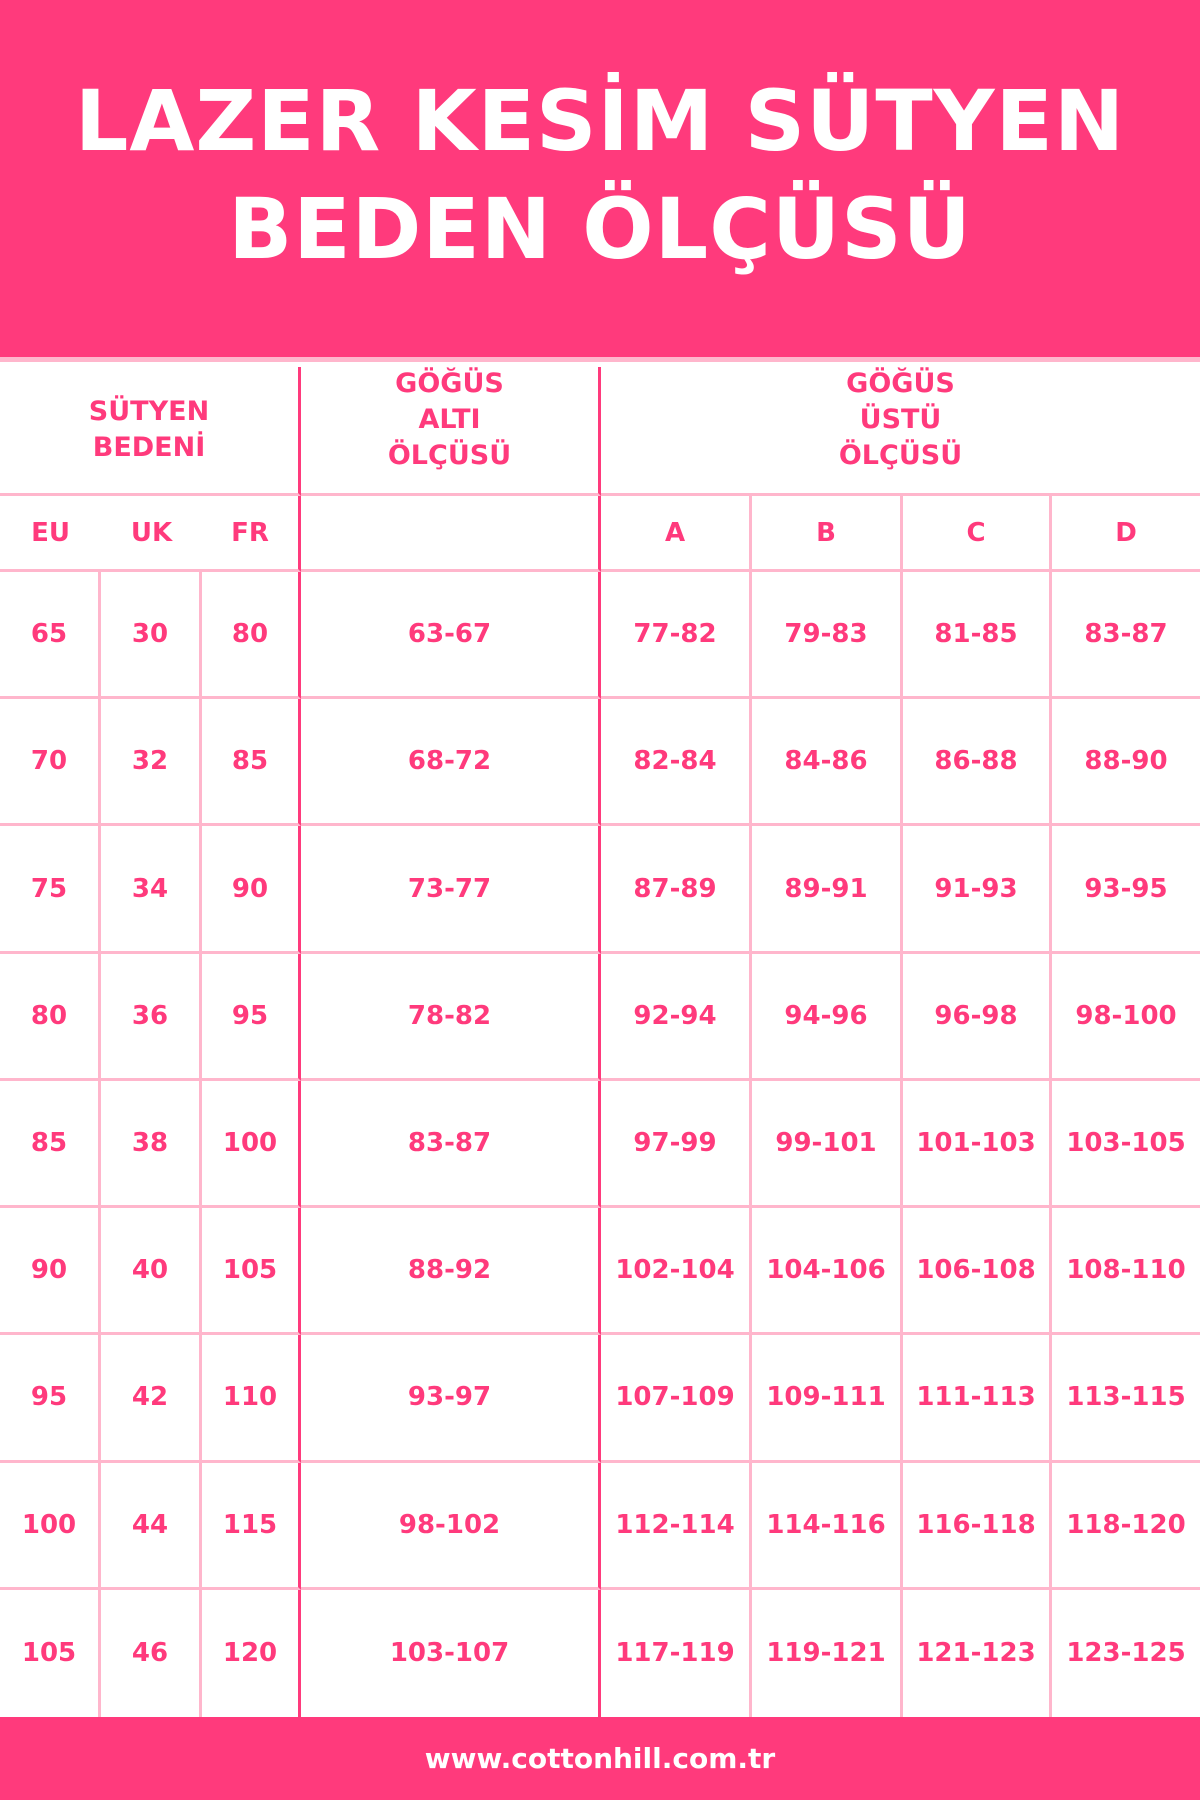  What do you see at coordinates (151, 1144) in the screenshot?
I see `table-cell: 38` at bounding box center [151, 1144].